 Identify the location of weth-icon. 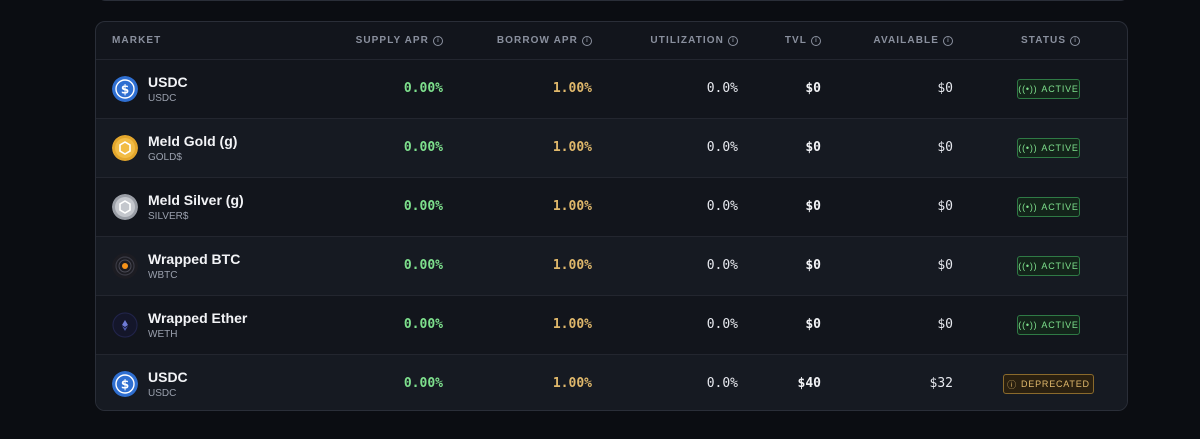
(125, 325).